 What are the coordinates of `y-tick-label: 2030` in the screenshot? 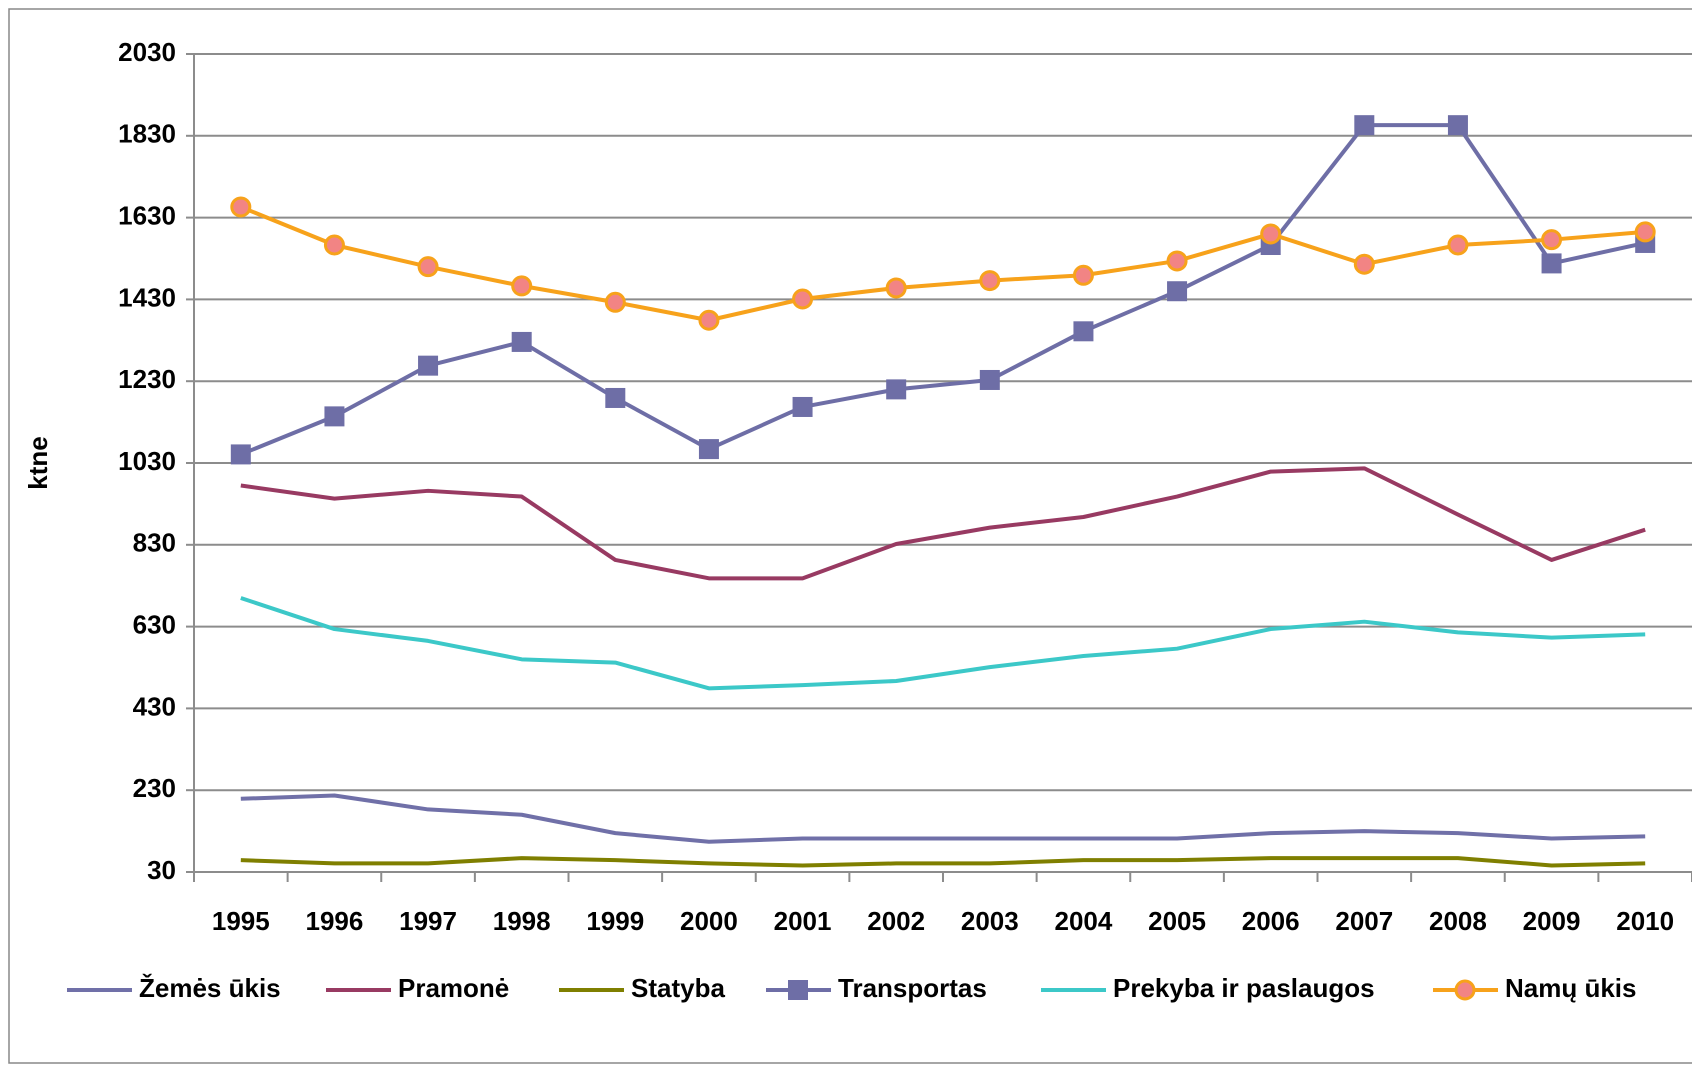 It's located at (147, 52).